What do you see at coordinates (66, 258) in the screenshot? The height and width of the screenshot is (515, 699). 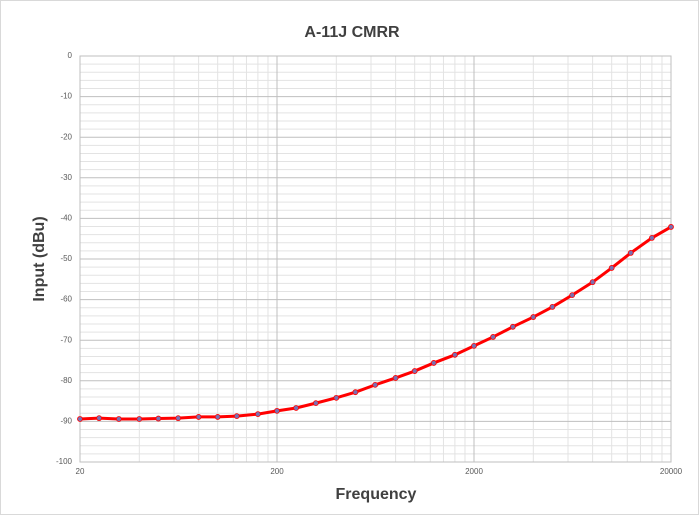 I see `y-tick-label: -50` at bounding box center [66, 258].